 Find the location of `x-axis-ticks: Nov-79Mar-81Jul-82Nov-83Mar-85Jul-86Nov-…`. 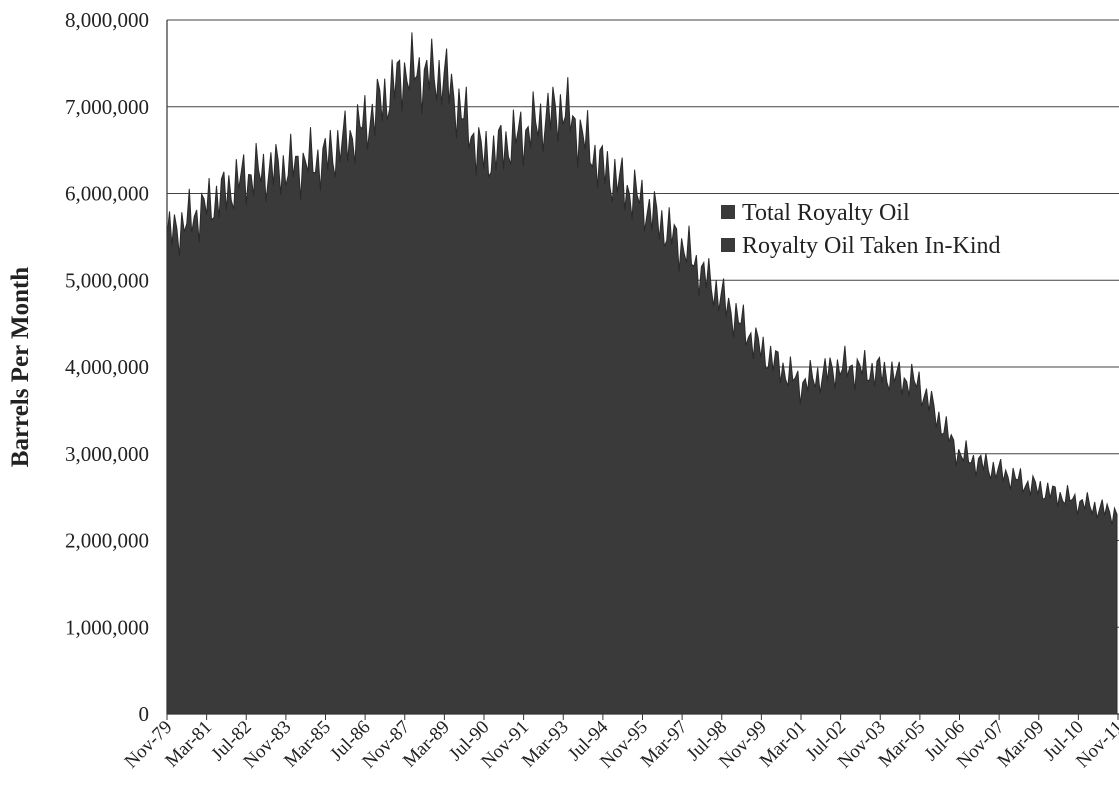

x-axis-ticks: Nov-79Mar-81Jul-82Nov-83Mar-85Jul-86Nov-… is located at coordinates (620, 743).